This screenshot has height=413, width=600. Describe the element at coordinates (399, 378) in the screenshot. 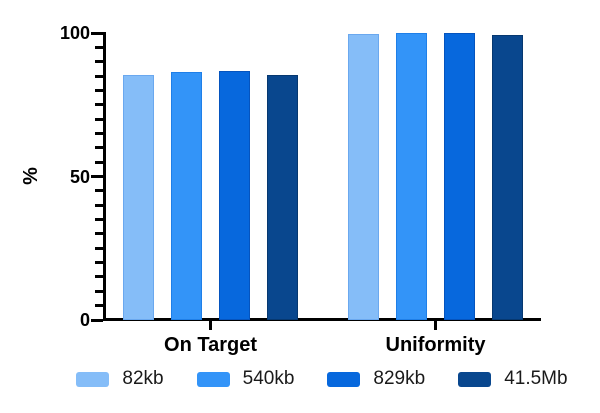

I see `legend-label: 829kb` at that location.